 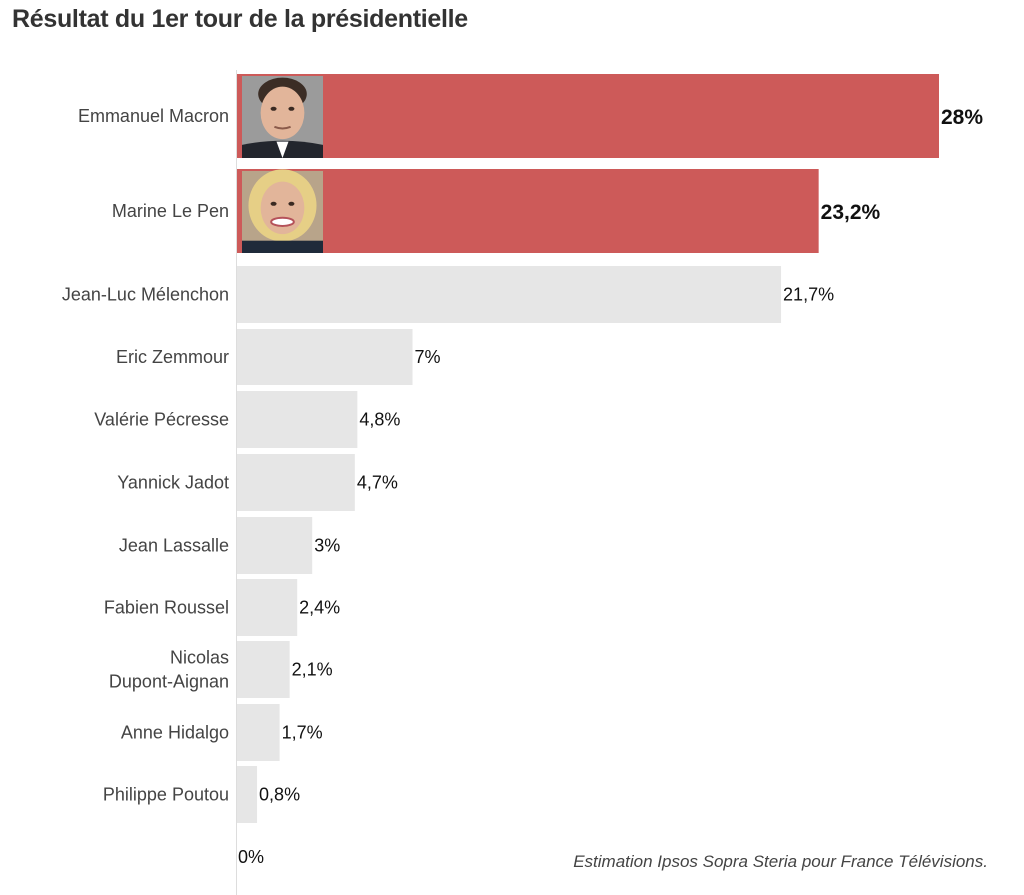 I want to click on bar-row: Valérie Pécresse 4,8%, so click(x=247, y=419).